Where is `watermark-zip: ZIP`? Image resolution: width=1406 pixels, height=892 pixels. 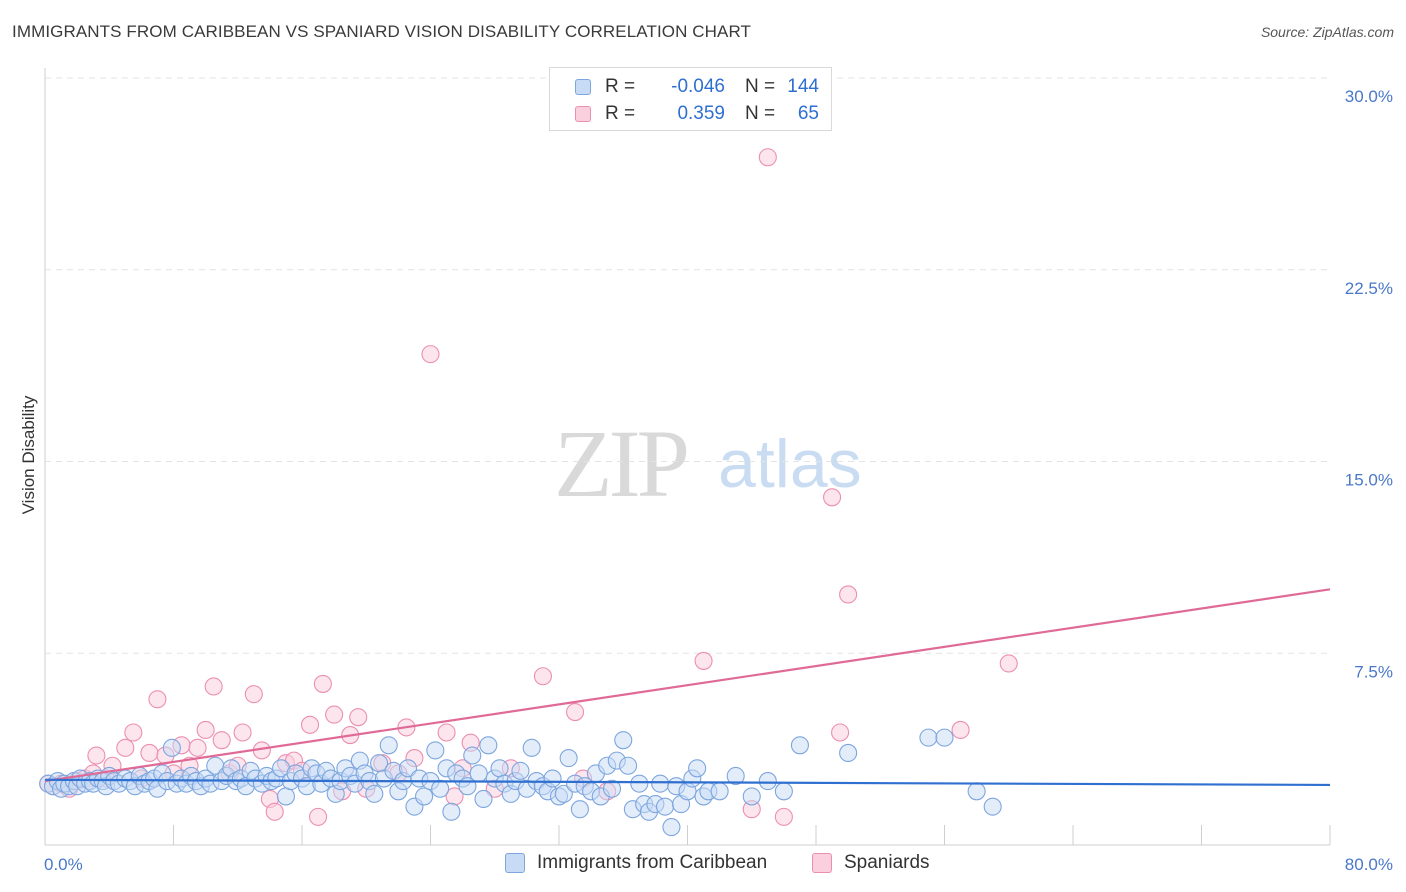 watermark-zip: ZIP is located at coordinates (622, 463).